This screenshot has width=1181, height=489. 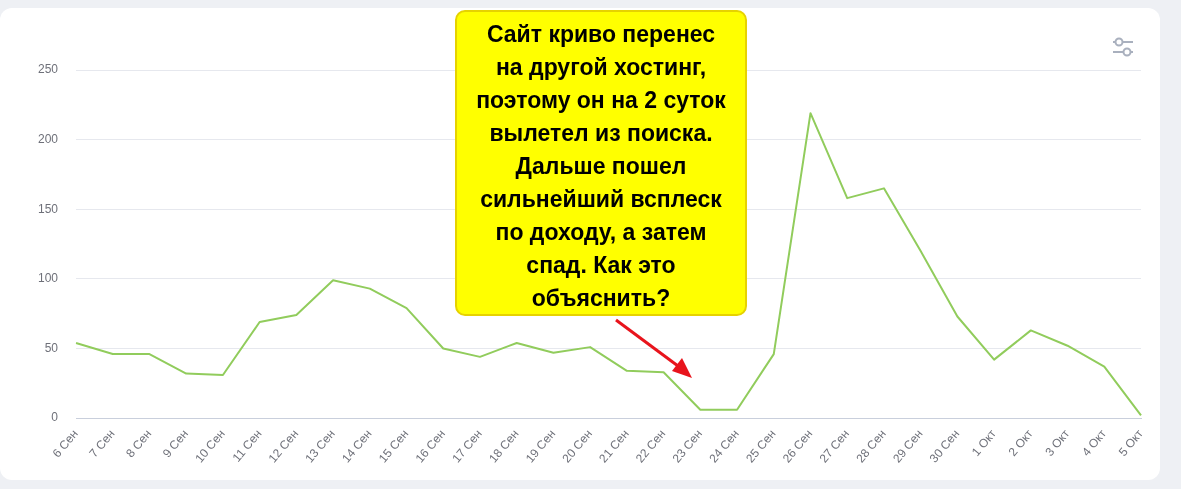 I want to click on x-tick-label: 16 Сен, so click(x=430, y=446).